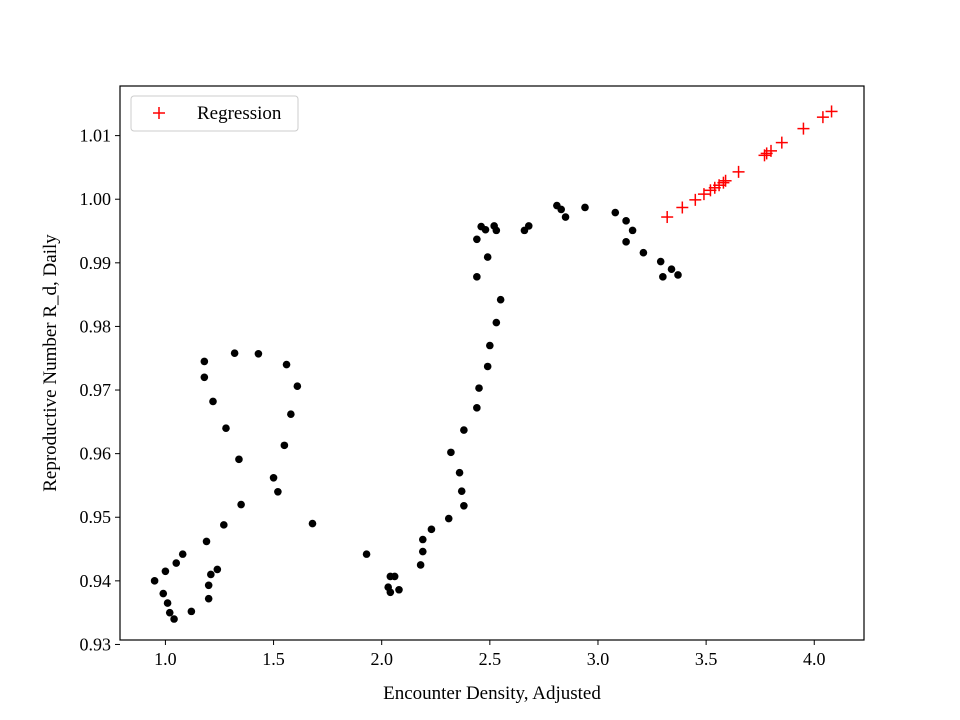 The image size is (960, 720). What do you see at coordinates (96, 454) in the screenshot?
I see `y-tick-label: 0.96` at bounding box center [96, 454].